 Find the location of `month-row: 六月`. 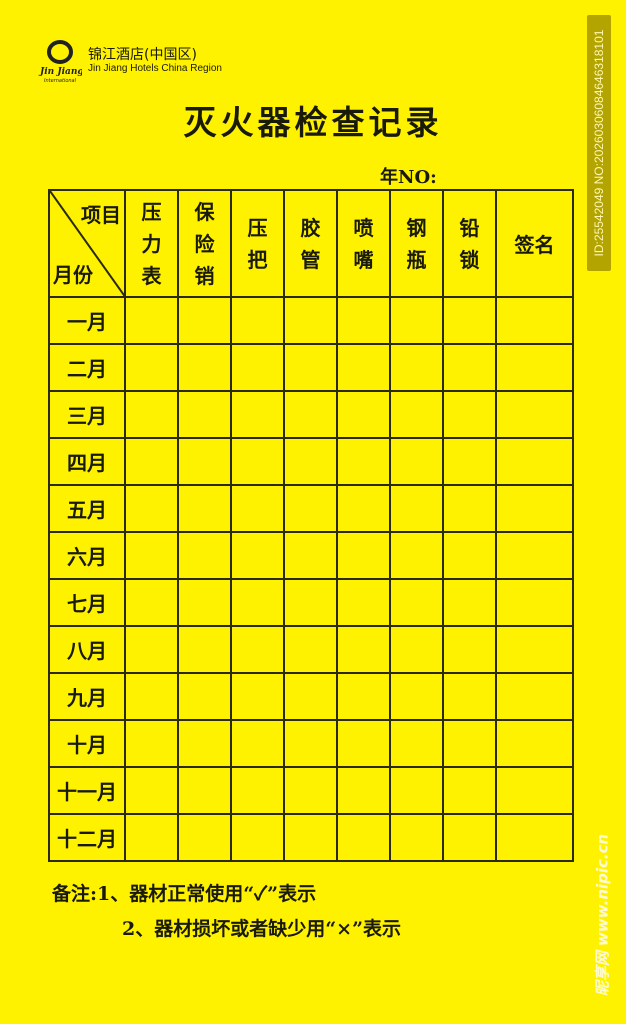

month-row: 六月 is located at coordinates (311, 555).